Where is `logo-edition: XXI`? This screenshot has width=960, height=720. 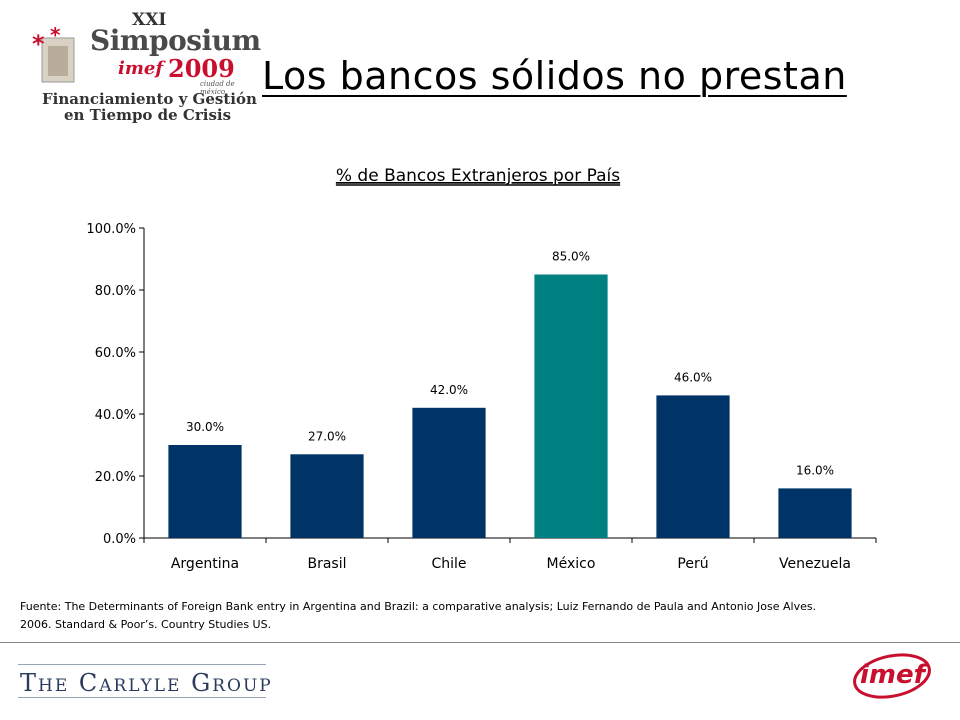
logo-edition: XXI is located at coordinates (149, 20).